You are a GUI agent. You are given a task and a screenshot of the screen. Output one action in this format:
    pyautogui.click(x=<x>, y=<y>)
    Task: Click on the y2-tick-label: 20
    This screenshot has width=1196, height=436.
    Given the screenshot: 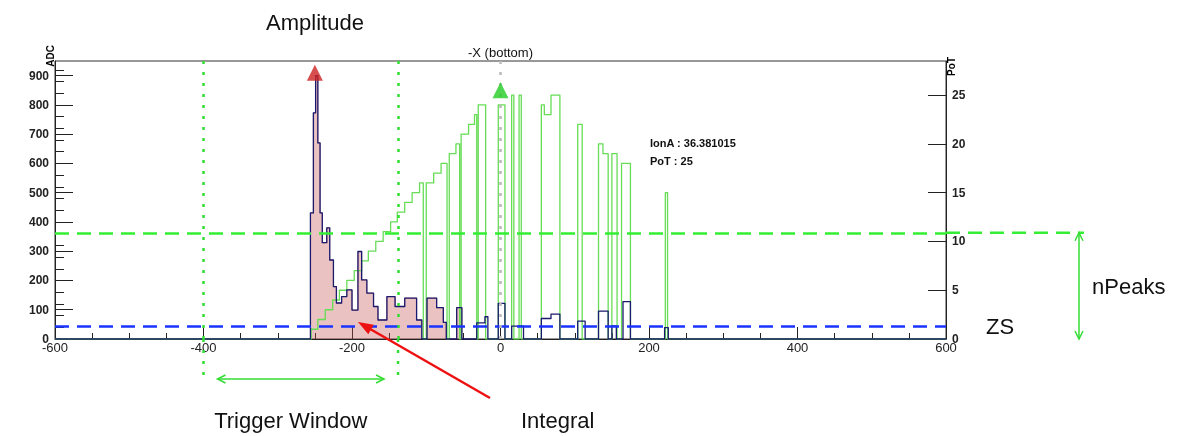 What is the action you would take?
    pyautogui.click(x=959, y=143)
    